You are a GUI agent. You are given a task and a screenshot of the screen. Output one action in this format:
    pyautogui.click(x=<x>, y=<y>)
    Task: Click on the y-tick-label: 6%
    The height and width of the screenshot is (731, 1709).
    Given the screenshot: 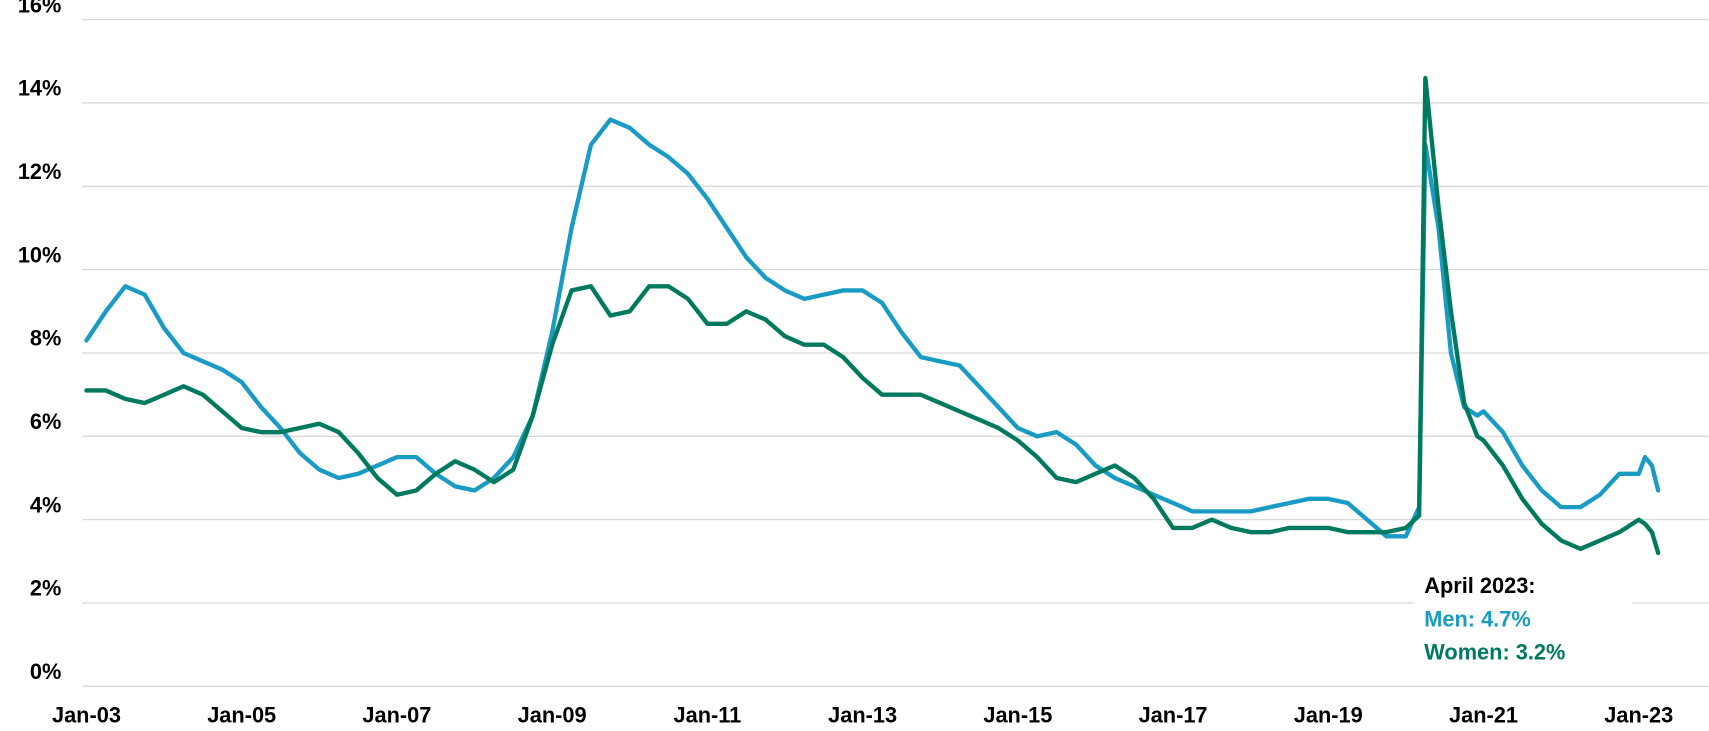 What is the action you would take?
    pyautogui.click(x=45, y=421)
    